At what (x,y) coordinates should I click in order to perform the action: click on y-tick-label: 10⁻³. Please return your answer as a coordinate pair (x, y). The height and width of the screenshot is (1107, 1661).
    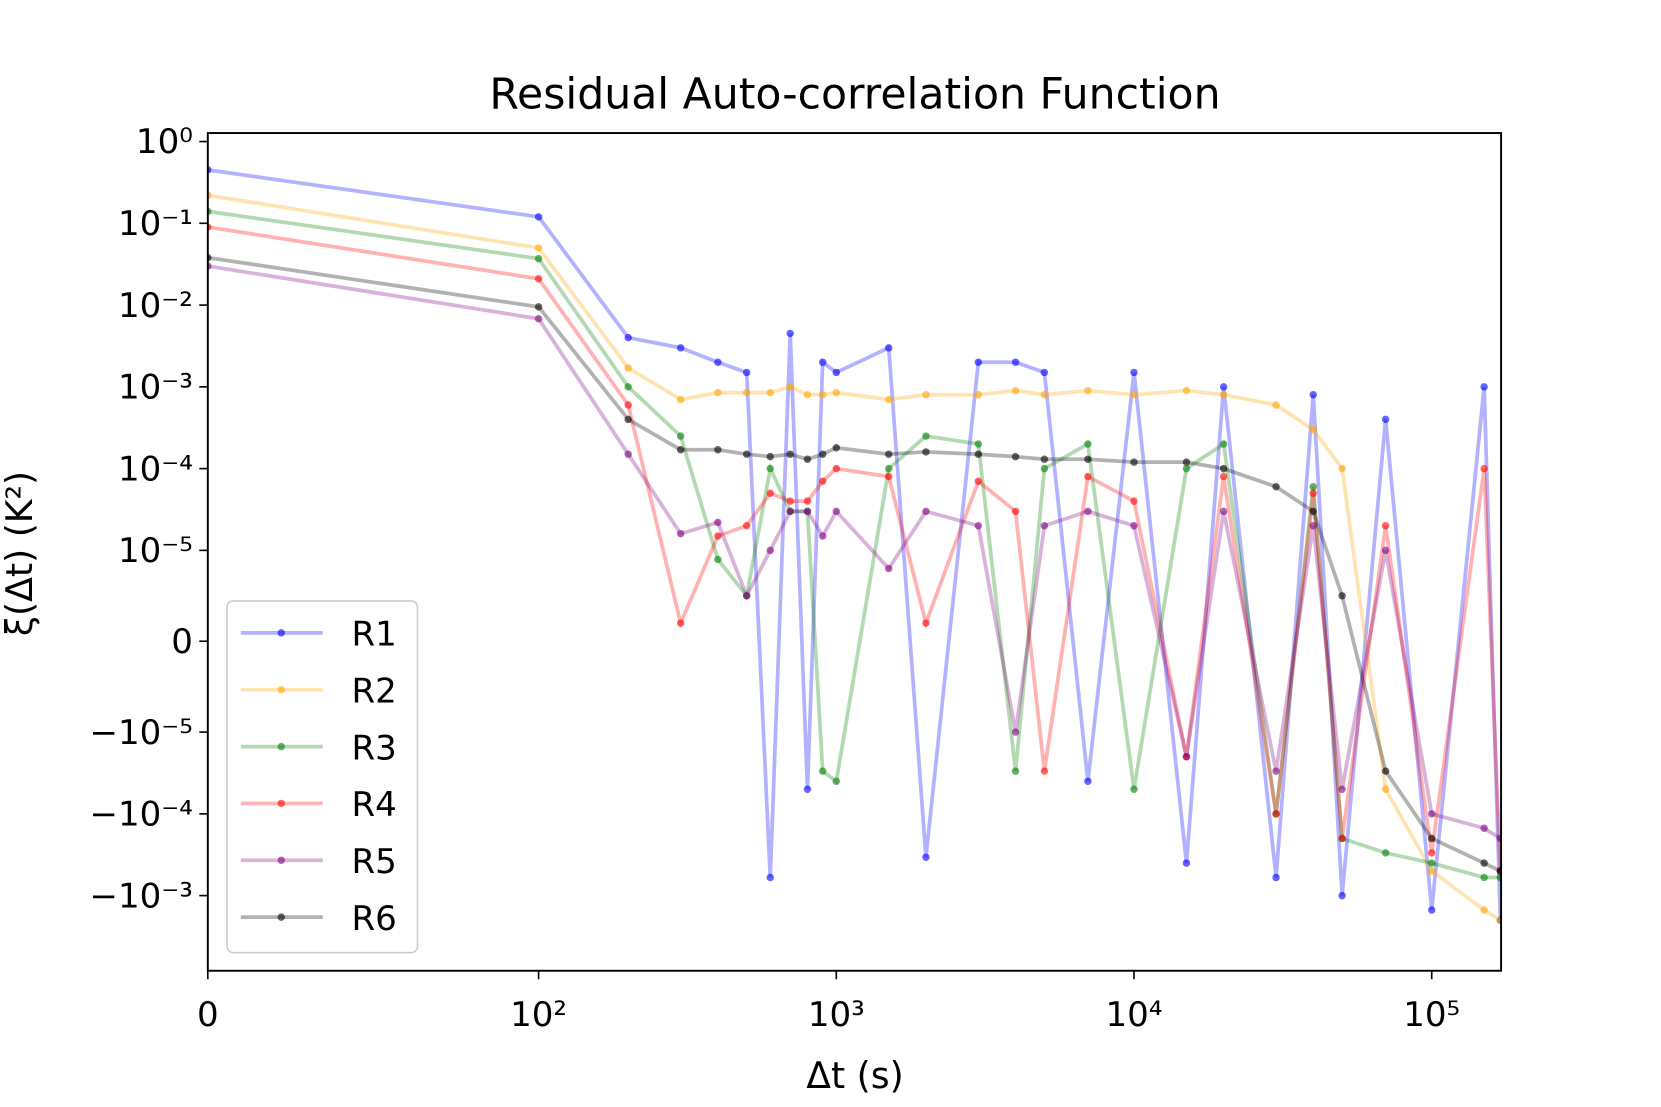
    Looking at the image, I should click on (155, 388).